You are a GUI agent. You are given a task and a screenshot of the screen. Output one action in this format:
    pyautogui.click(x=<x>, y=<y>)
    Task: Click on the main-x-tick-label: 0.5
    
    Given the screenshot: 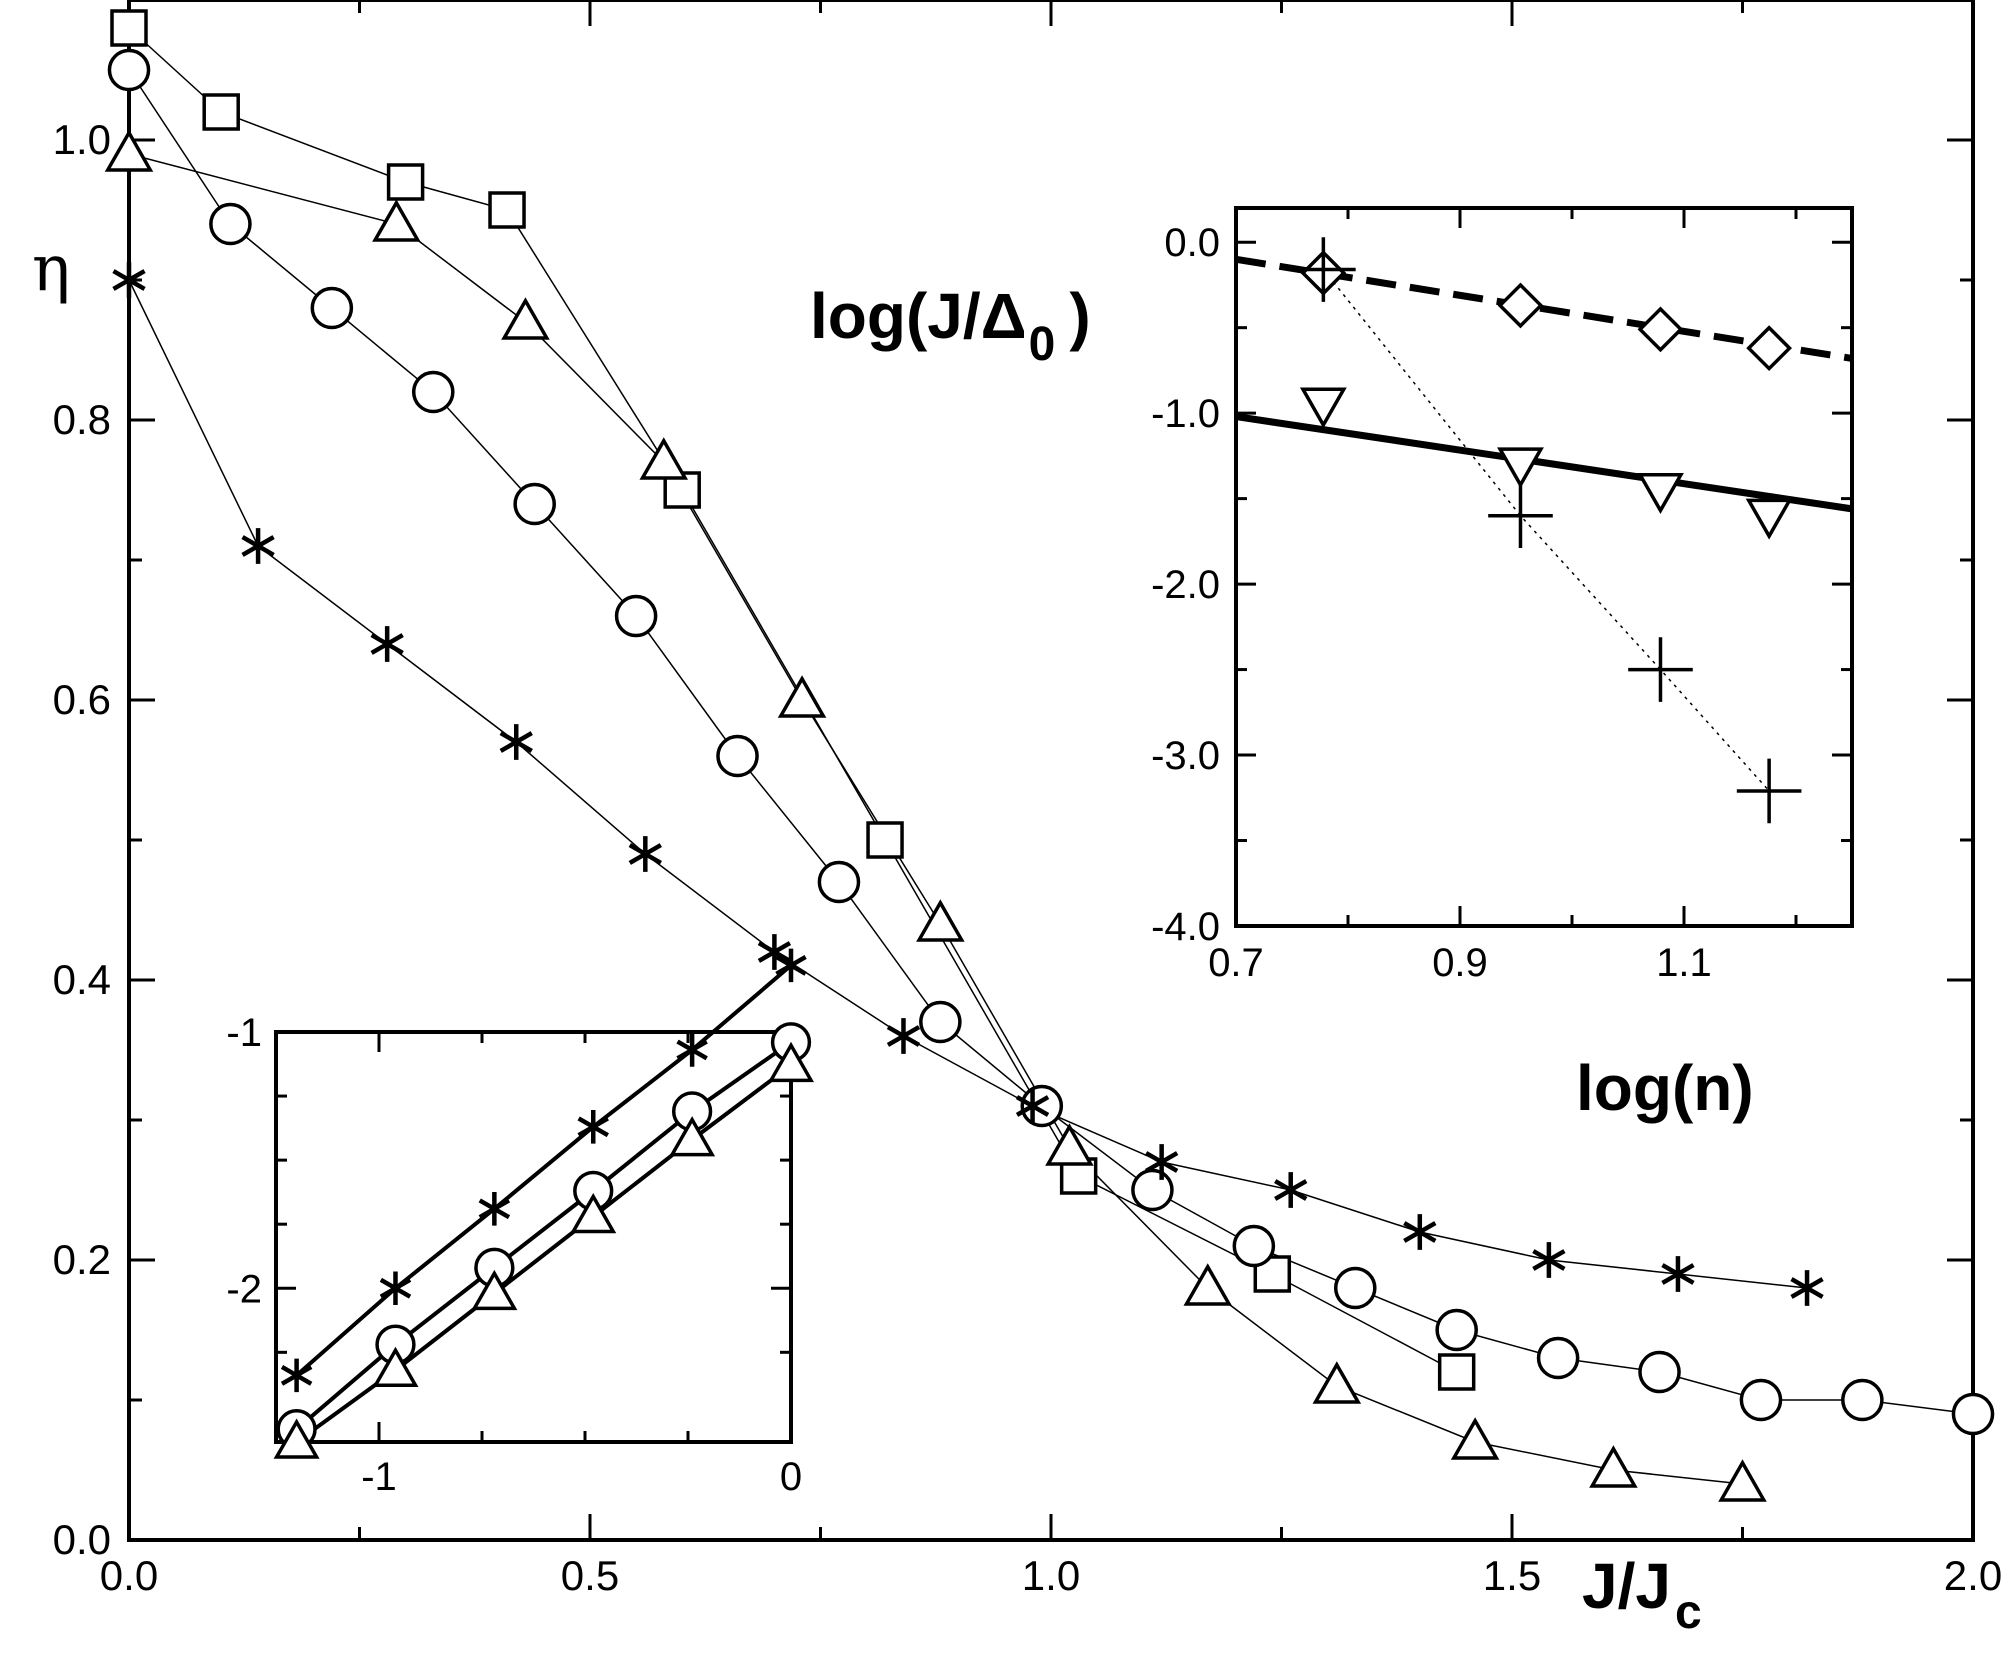 What is the action you would take?
    pyautogui.click(x=590, y=1575)
    